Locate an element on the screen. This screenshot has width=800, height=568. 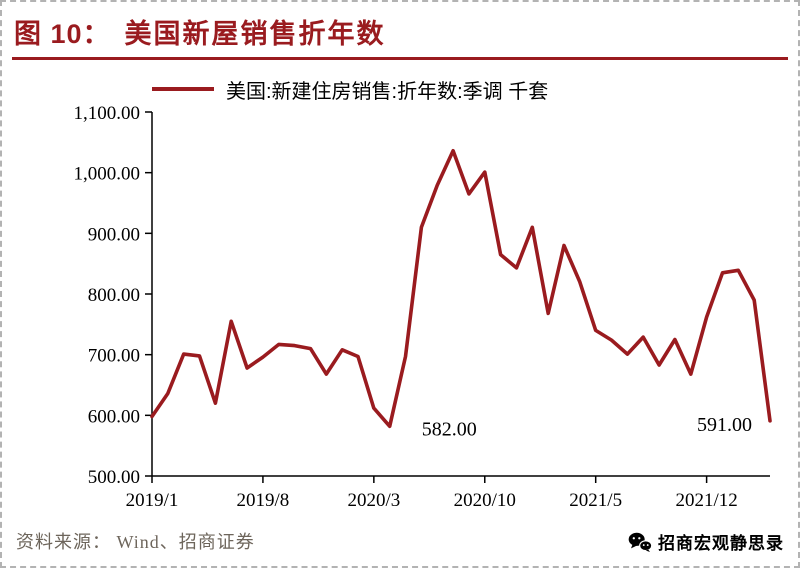
x-tick-label: 2019/8 is located at coordinates (263, 500).